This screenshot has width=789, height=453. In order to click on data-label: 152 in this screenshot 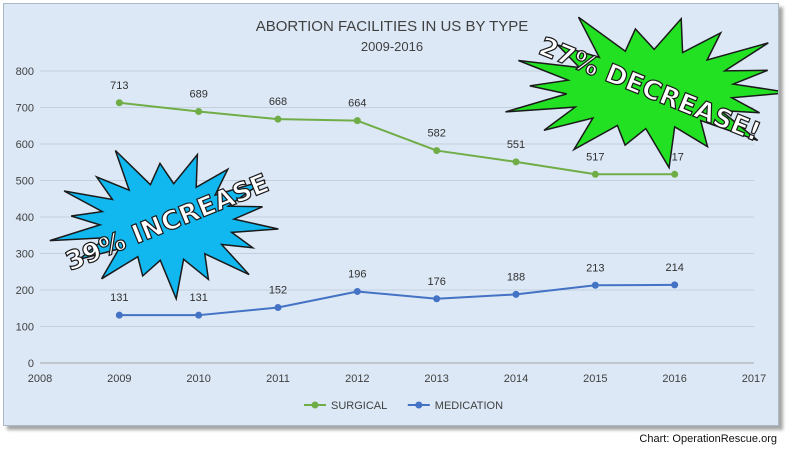, I will do `click(278, 291)`.